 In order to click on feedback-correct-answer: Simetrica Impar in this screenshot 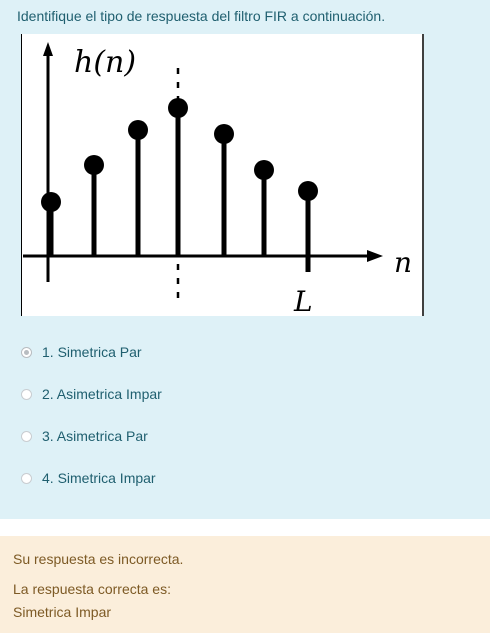, I will do `click(62, 612)`.